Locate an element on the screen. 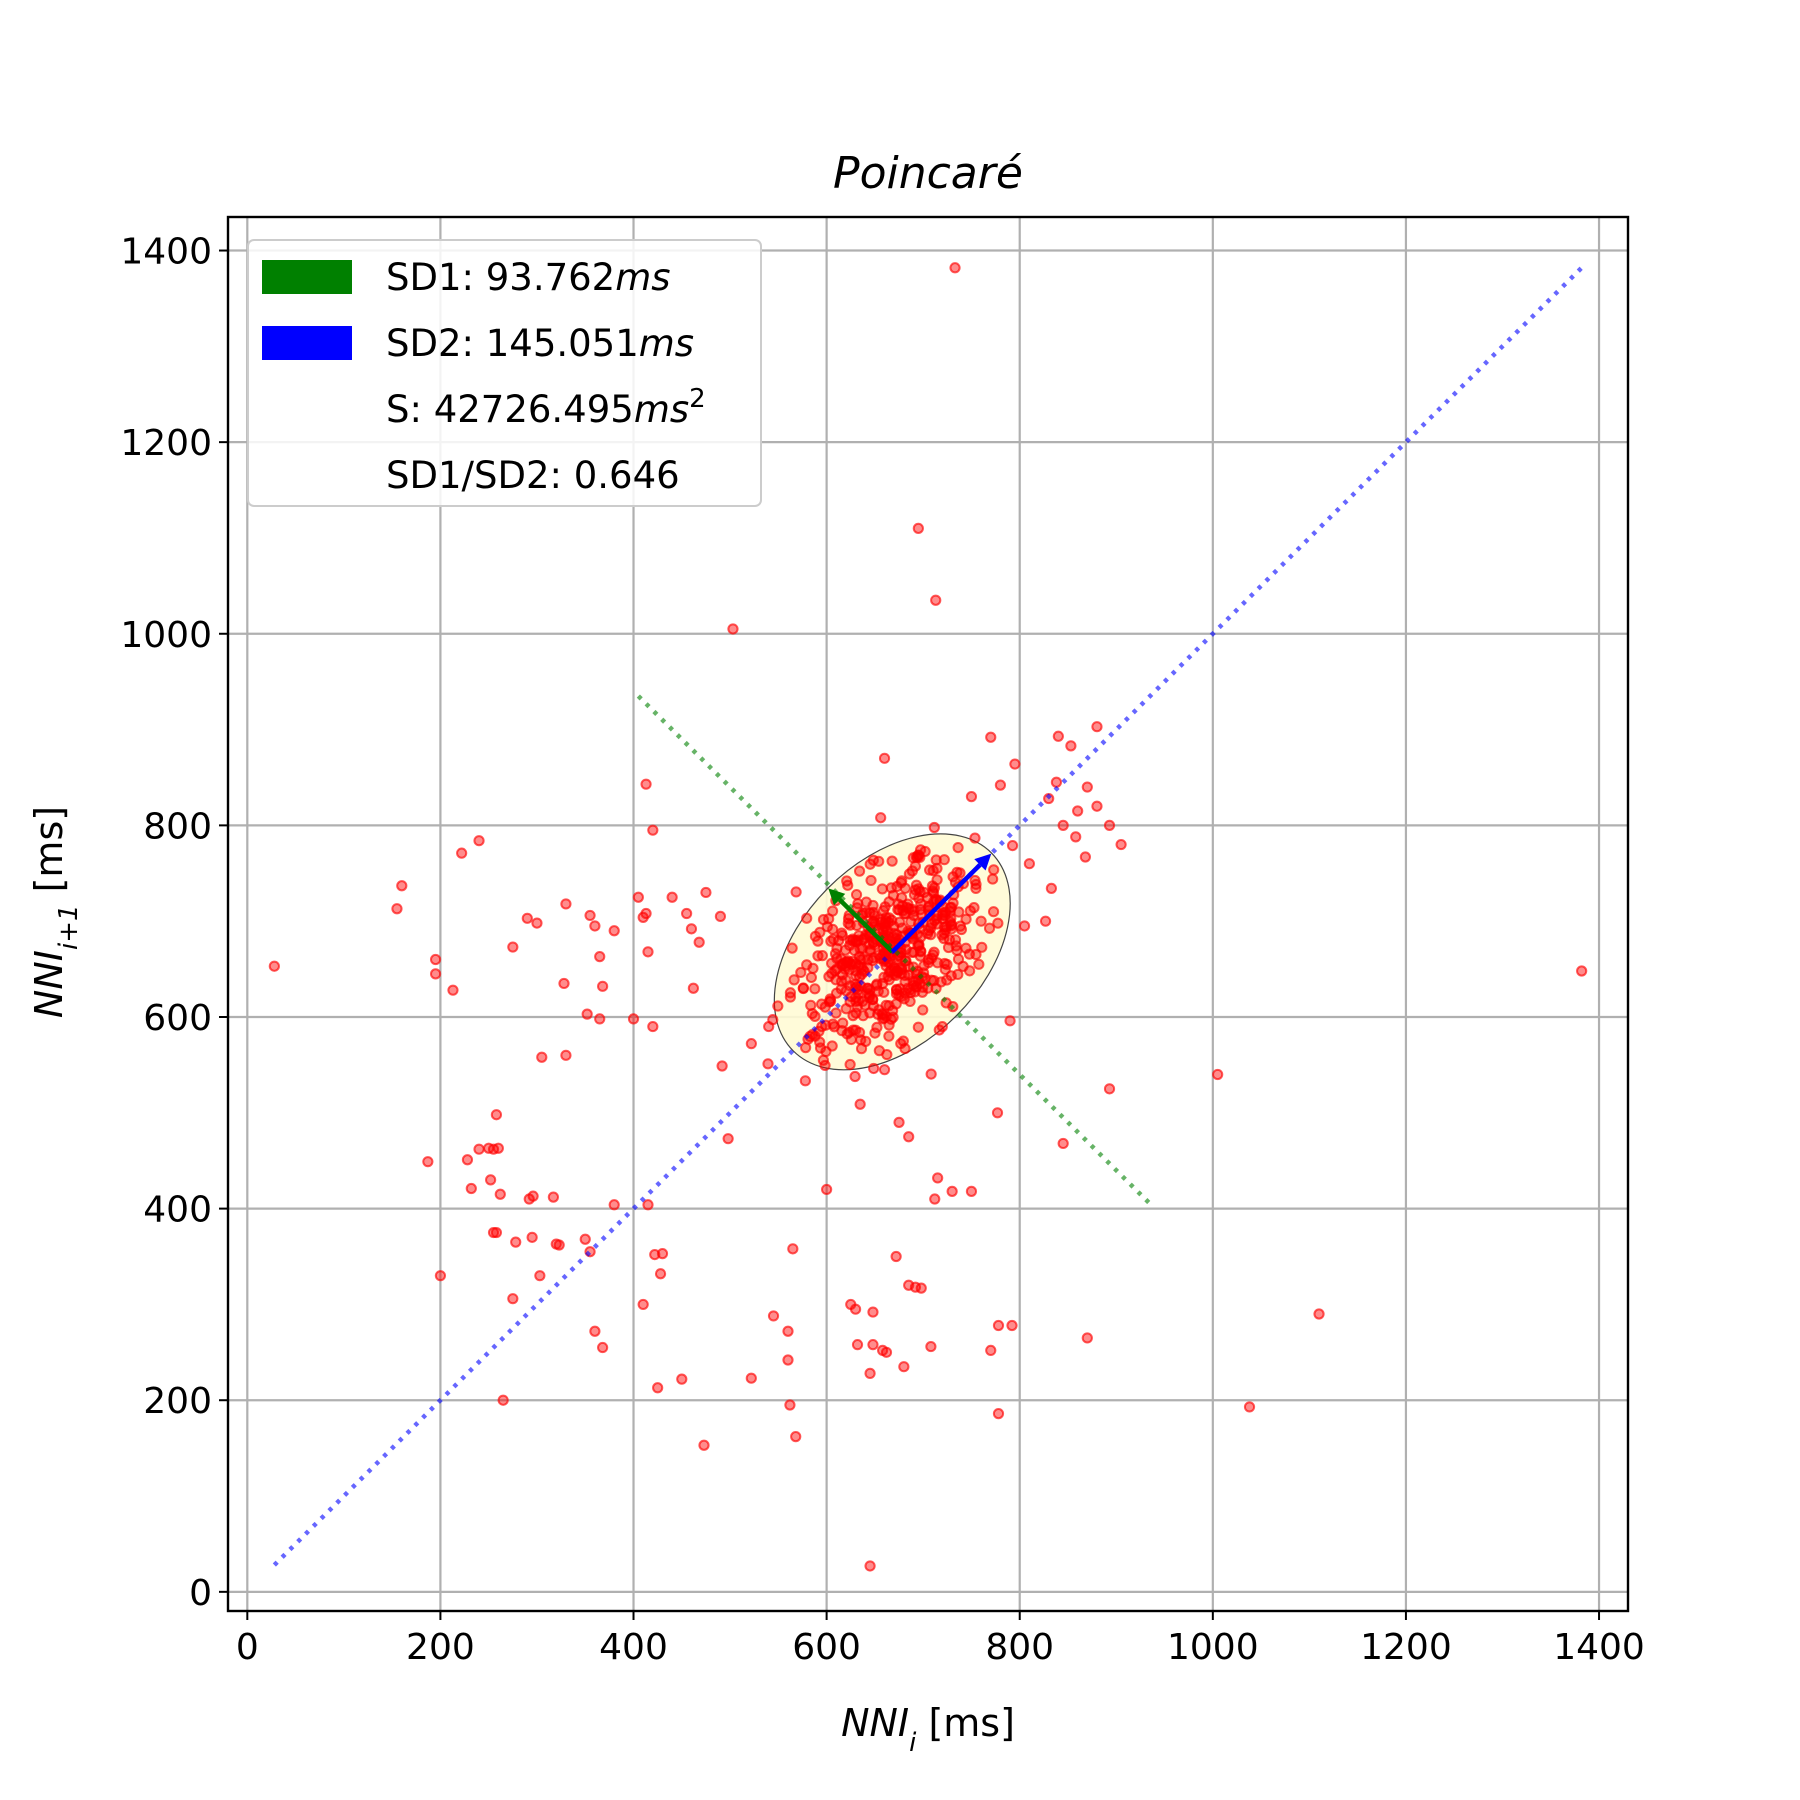 The image size is (1800, 1800). legend-swatch is located at coordinates (307, 343).